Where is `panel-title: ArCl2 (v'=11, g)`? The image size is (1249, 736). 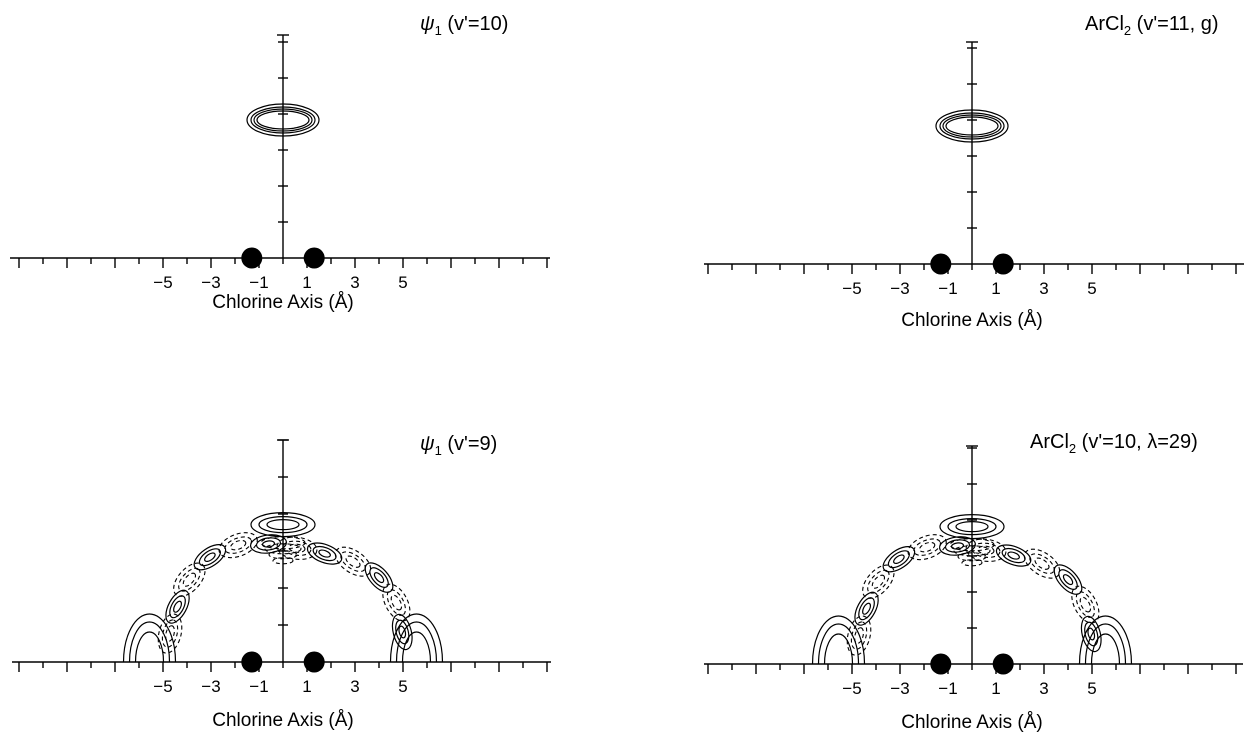
panel-title: ArCl2 (v'=11, g) is located at coordinates (1152, 25).